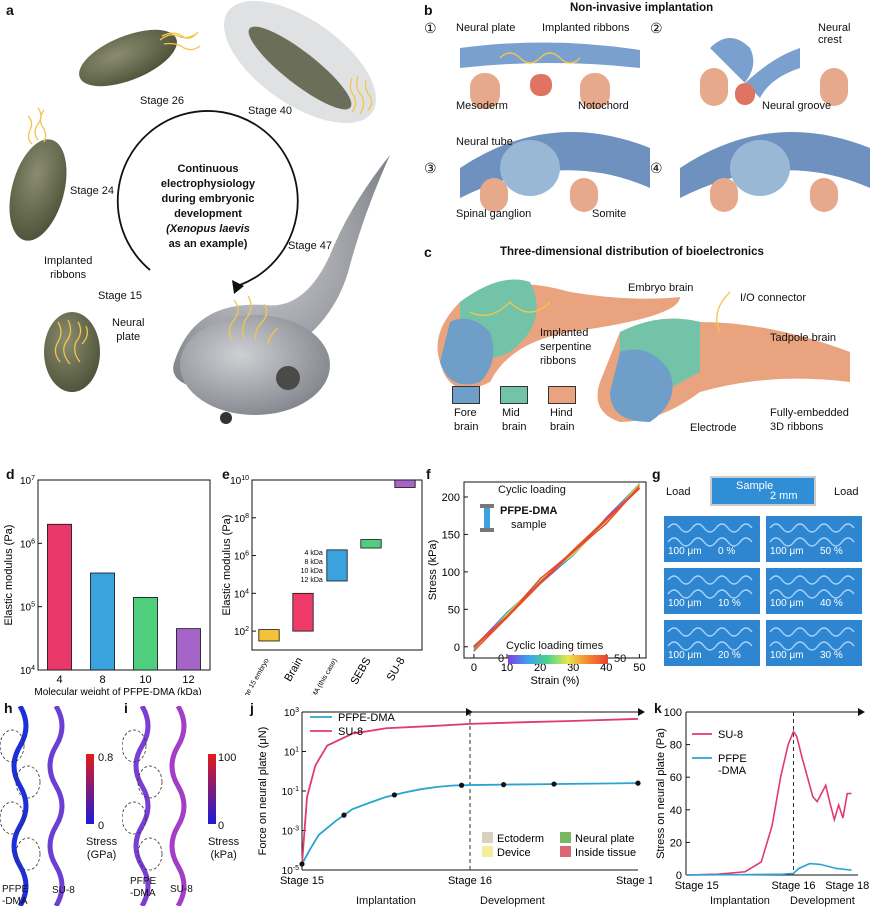  I want to click on somite-b: Somite, so click(609, 214).